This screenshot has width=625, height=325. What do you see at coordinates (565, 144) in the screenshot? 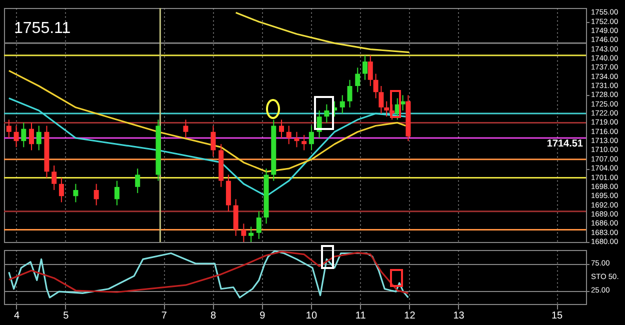
I see `annotation: 1714.51` at bounding box center [565, 144].